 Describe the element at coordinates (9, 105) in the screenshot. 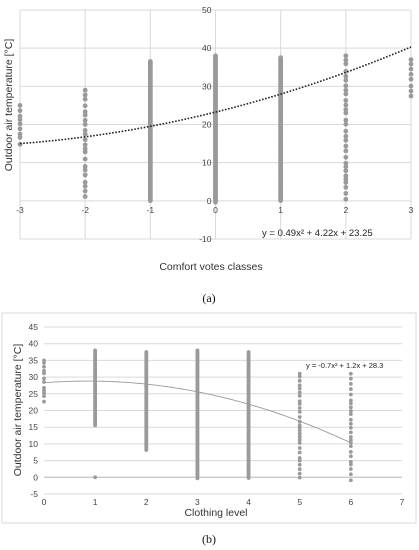

I see `chart-a-y-axis-label: Outdoor air temperature [°C]` at that location.